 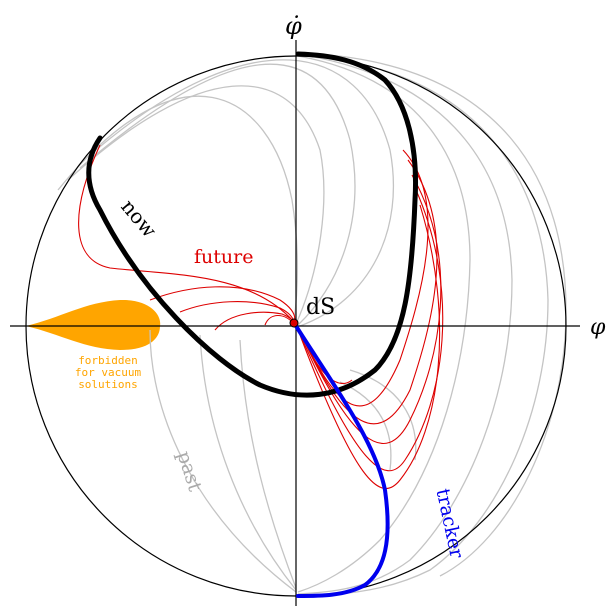 I want to click on forbidden-line-3: solutions, so click(x=108, y=384).